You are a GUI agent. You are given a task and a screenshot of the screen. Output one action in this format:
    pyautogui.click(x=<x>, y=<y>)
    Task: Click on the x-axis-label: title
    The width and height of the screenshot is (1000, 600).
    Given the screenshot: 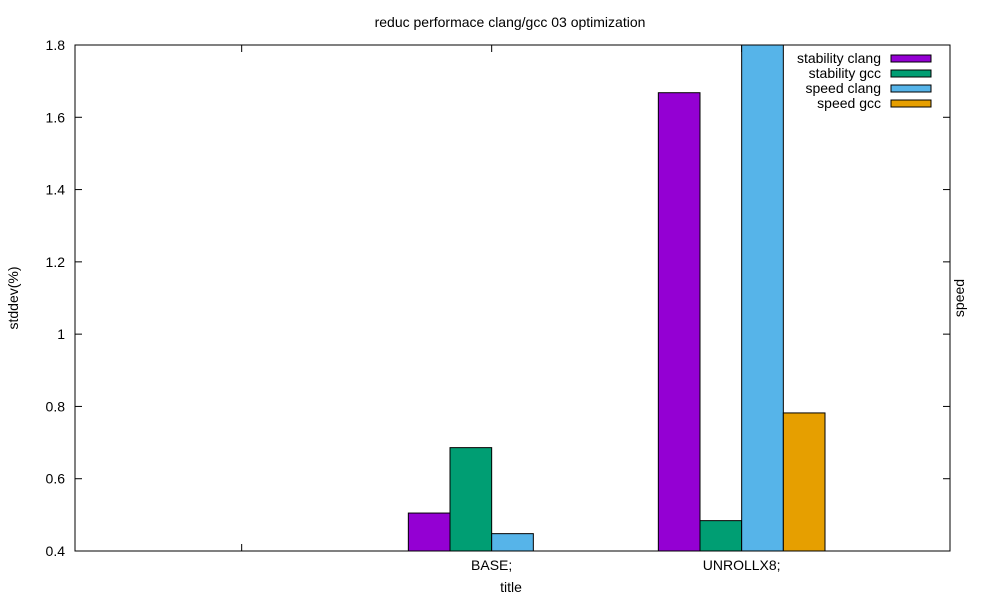 What is the action you would take?
    pyautogui.click(x=511, y=587)
    